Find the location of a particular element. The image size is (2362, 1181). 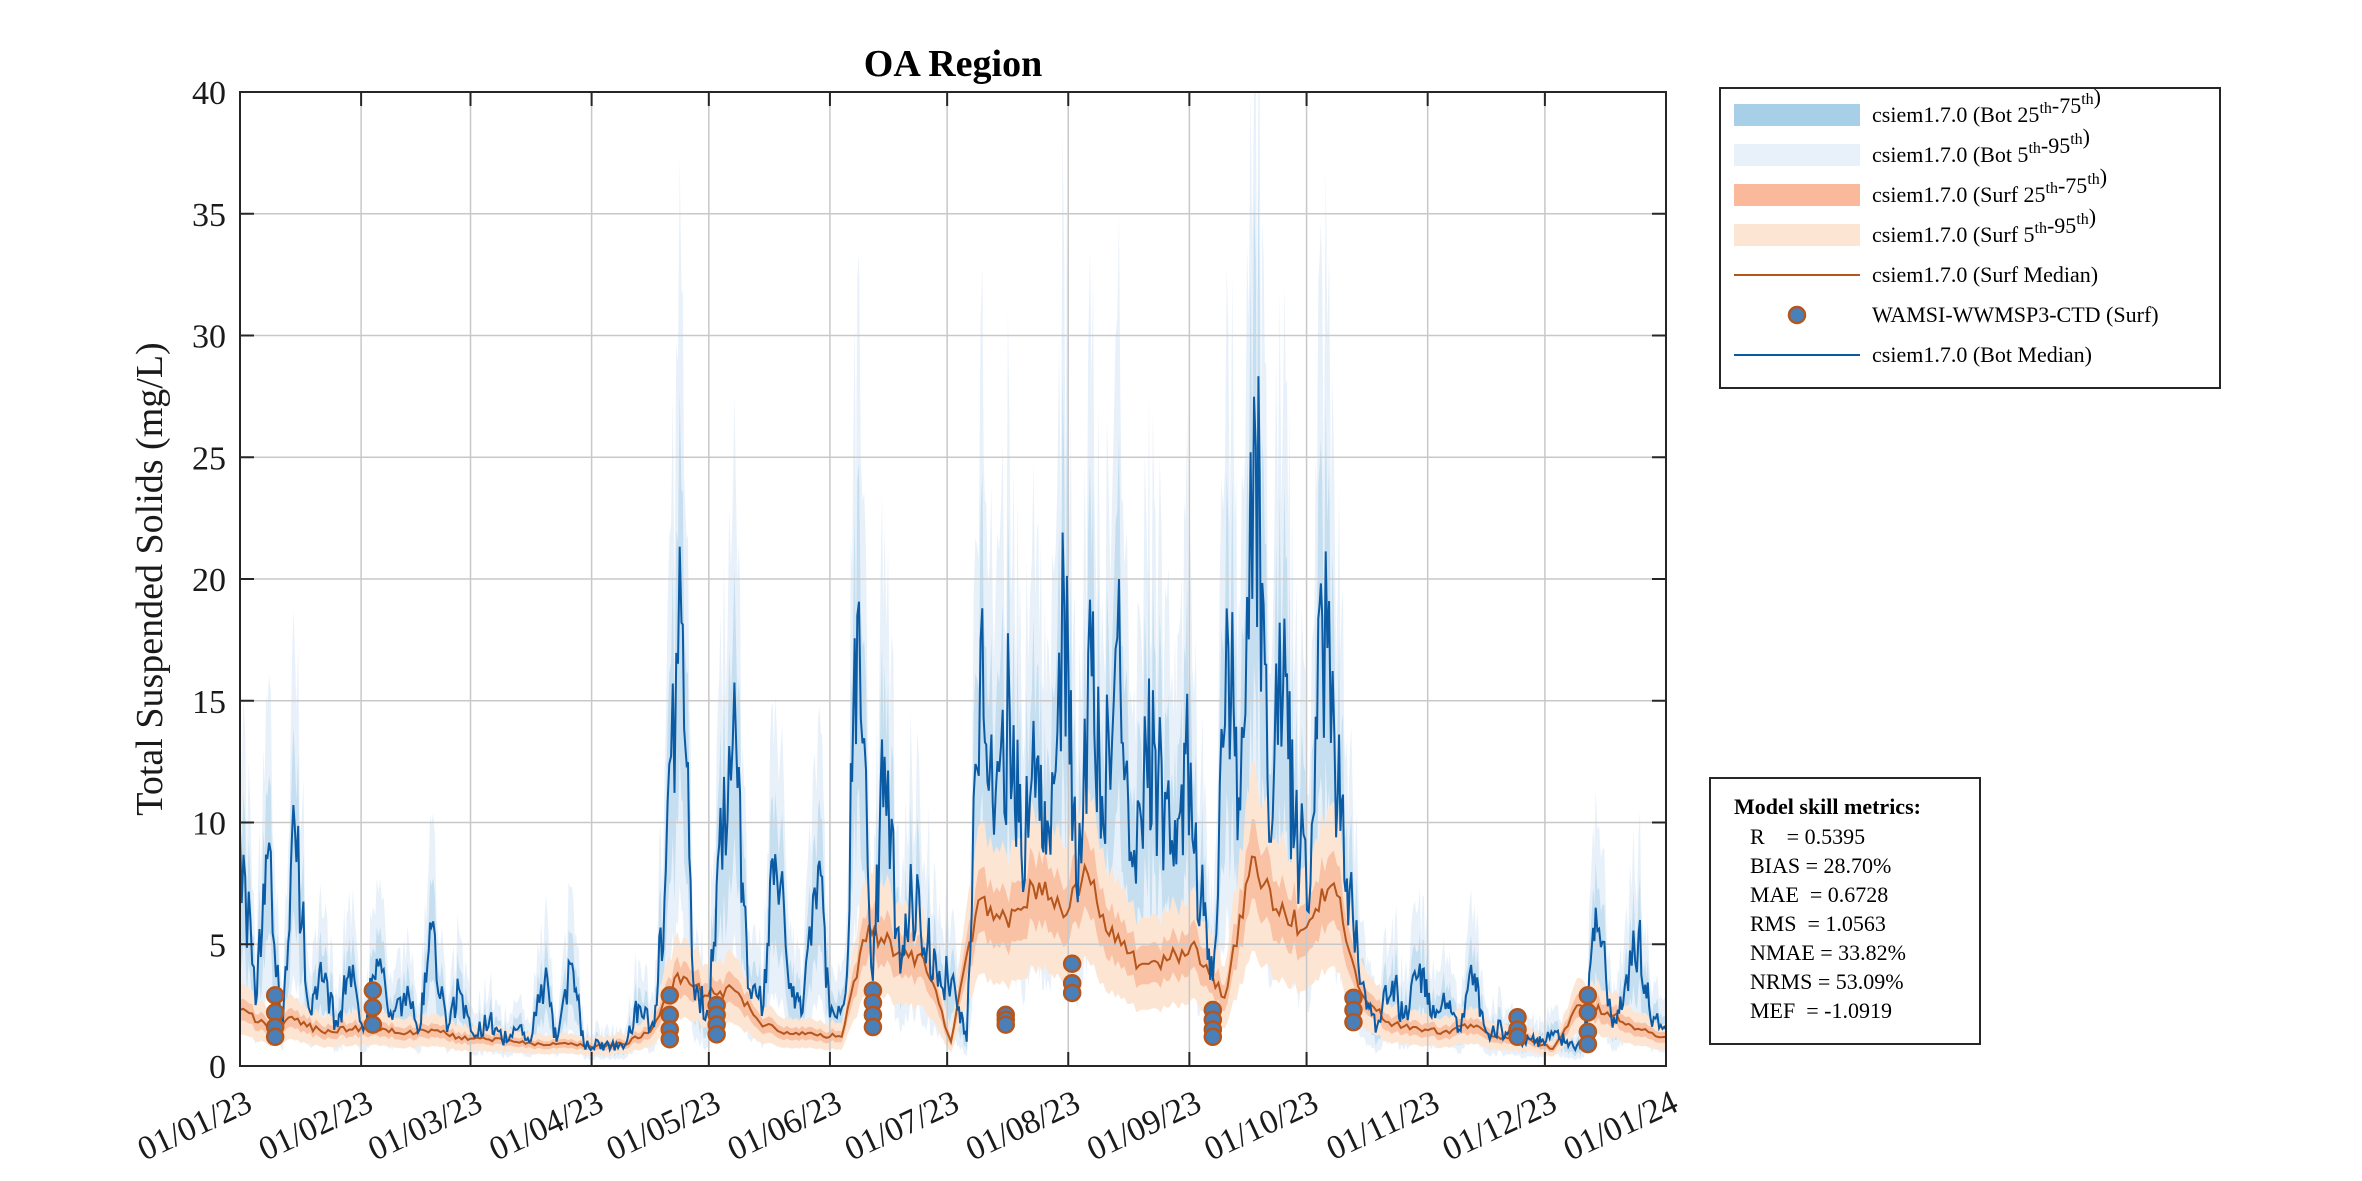

legend-text-part: csiem1.7.0 (Bot 5 is located at coordinates (1950, 154).